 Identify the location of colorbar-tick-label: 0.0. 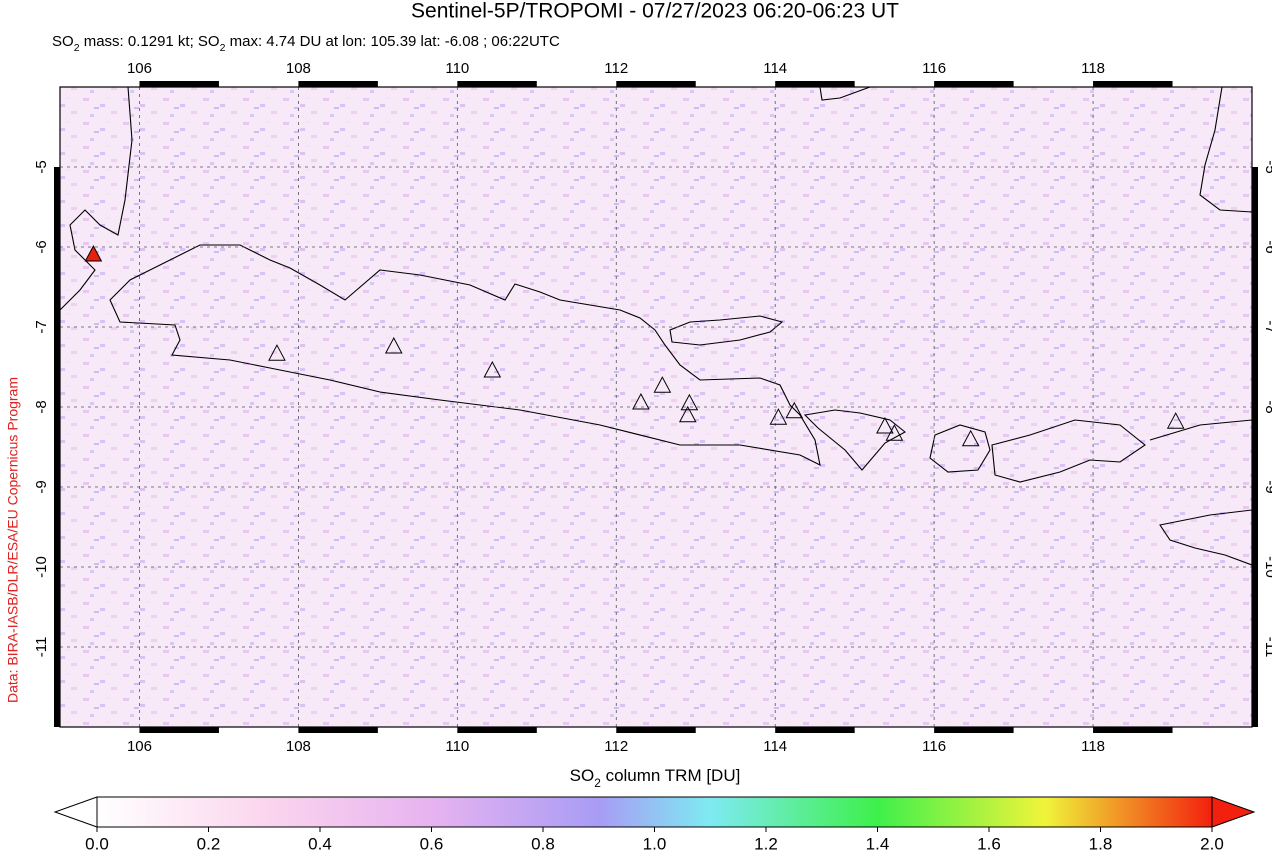
(97, 843).